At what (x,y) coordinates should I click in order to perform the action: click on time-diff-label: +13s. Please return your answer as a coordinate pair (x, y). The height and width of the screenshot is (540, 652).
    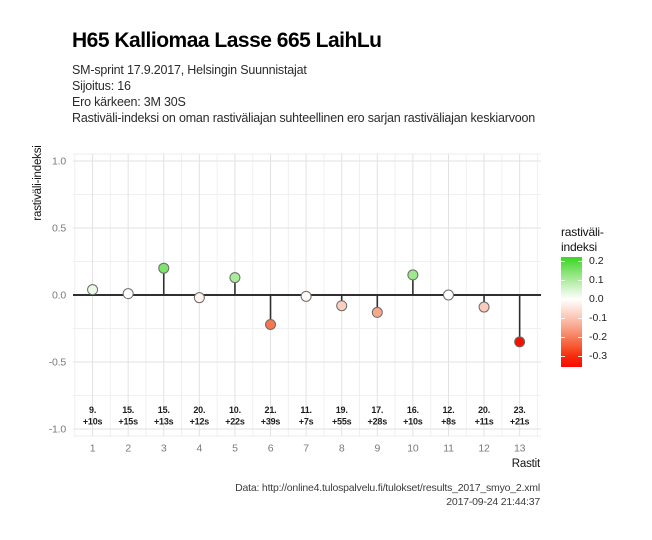
    Looking at the image, I should click on (164, 422).